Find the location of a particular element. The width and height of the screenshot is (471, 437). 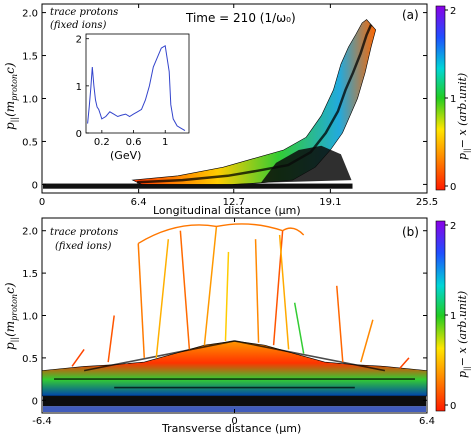

panel-b-xtick-label: 0 is located at coordinates (234, 421).